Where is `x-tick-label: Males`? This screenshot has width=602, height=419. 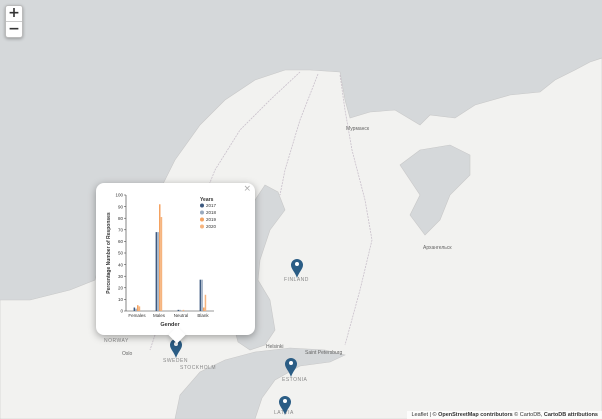 x-tick-label: Males is located at coordinates (159, 315).